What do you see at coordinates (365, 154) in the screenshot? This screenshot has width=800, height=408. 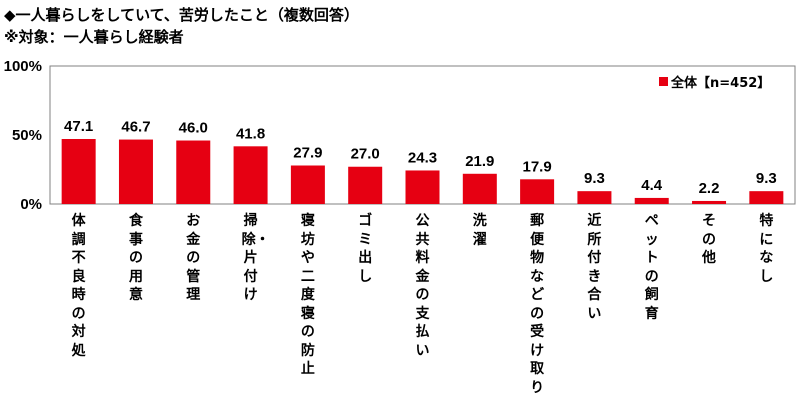 I see `data-label: 27.0` at bounding box center [365, 154].